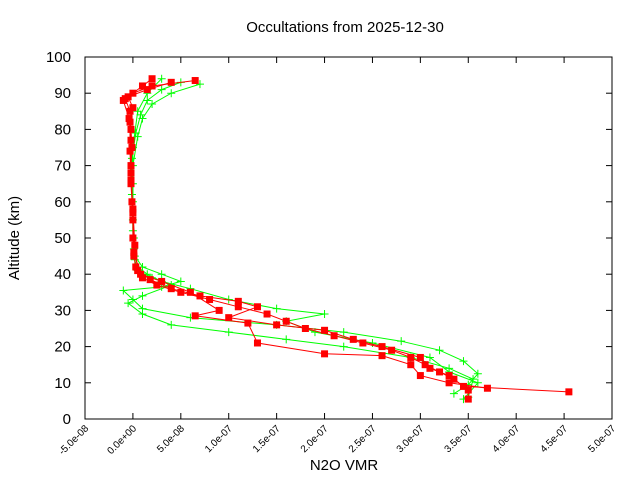  What do you see at coordinates (14, 238) in the screenshot?
I see `y-axis-label: Altitude (km)` at bounding box center [14, 238].